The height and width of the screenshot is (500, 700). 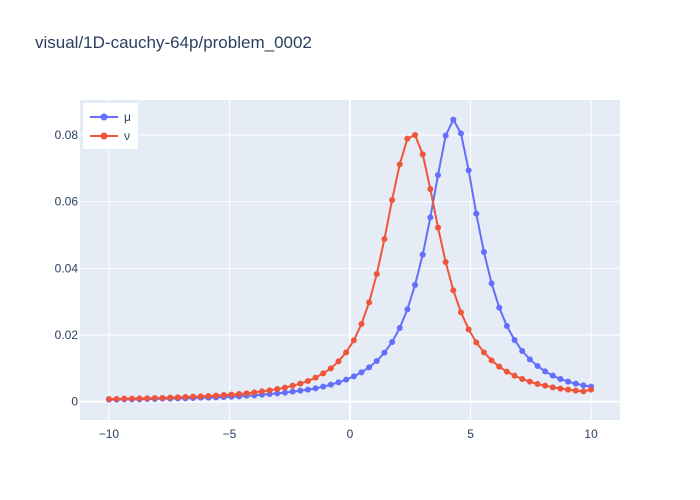 I want to click on y-tick-label: 0, so click(x=74, y=402).